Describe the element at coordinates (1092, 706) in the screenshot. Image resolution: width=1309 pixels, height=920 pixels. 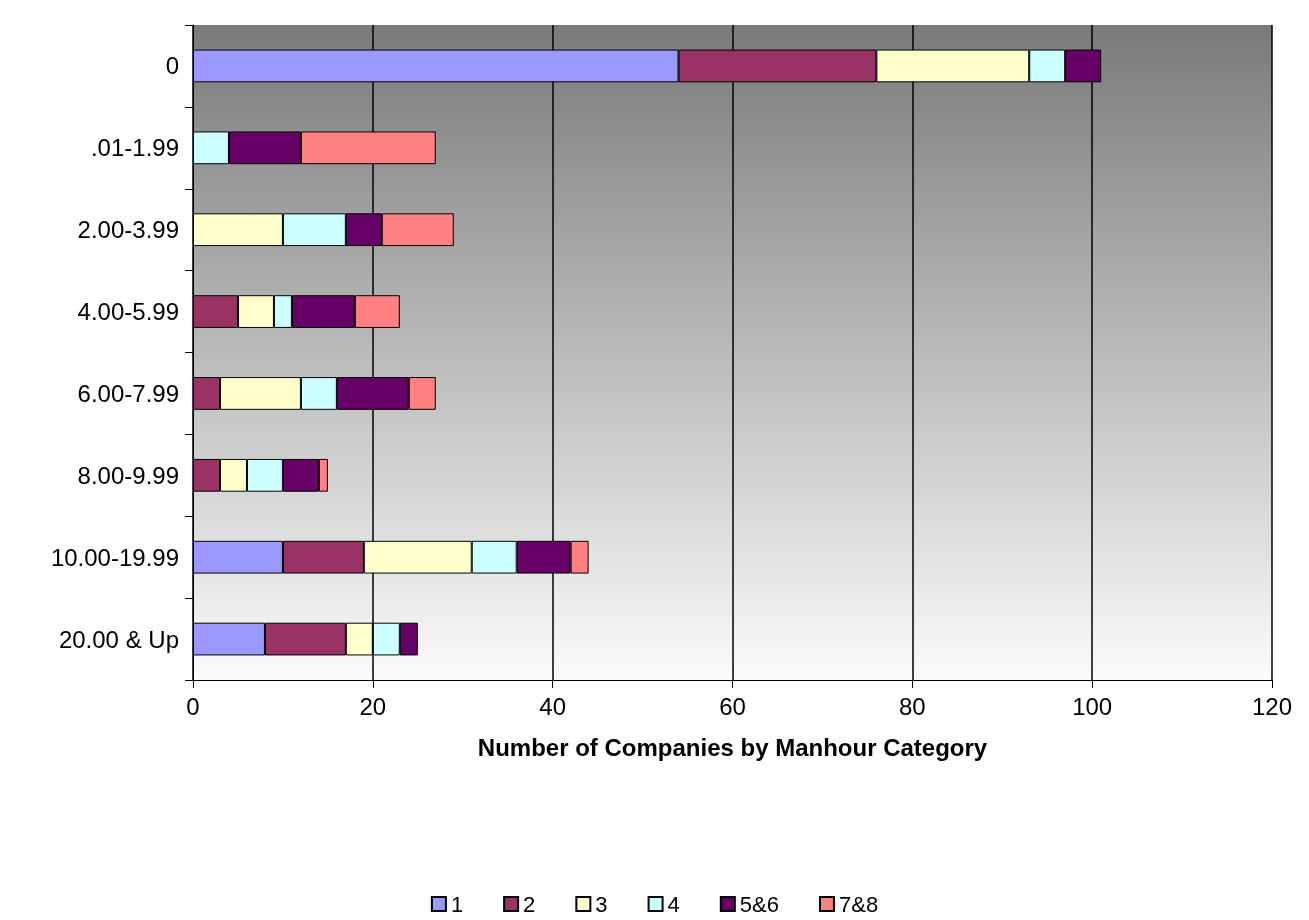
I see `x-tick-label: 100` at that location.